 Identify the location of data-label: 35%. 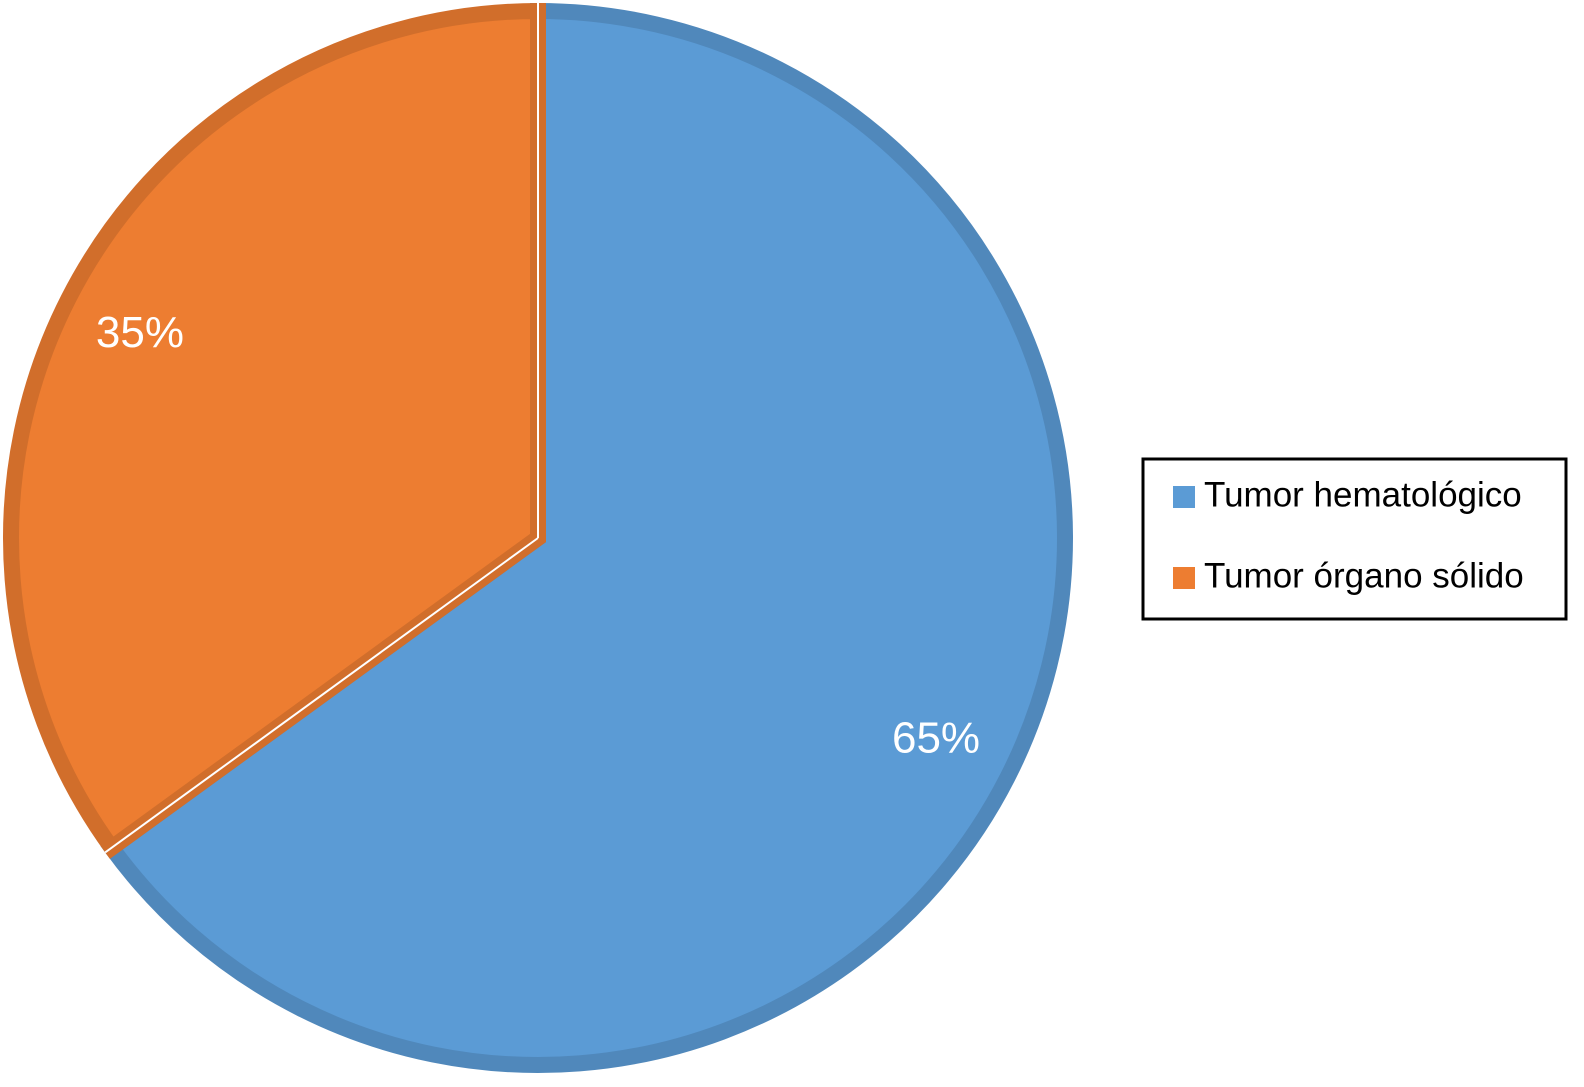
(140, 332).